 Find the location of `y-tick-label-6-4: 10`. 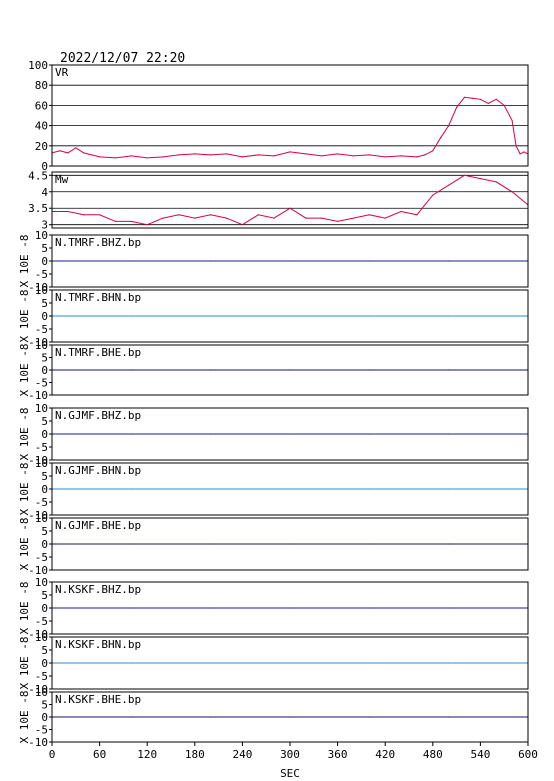

y-tick-label-6-4: 10 is located at coordinates (41, 463).